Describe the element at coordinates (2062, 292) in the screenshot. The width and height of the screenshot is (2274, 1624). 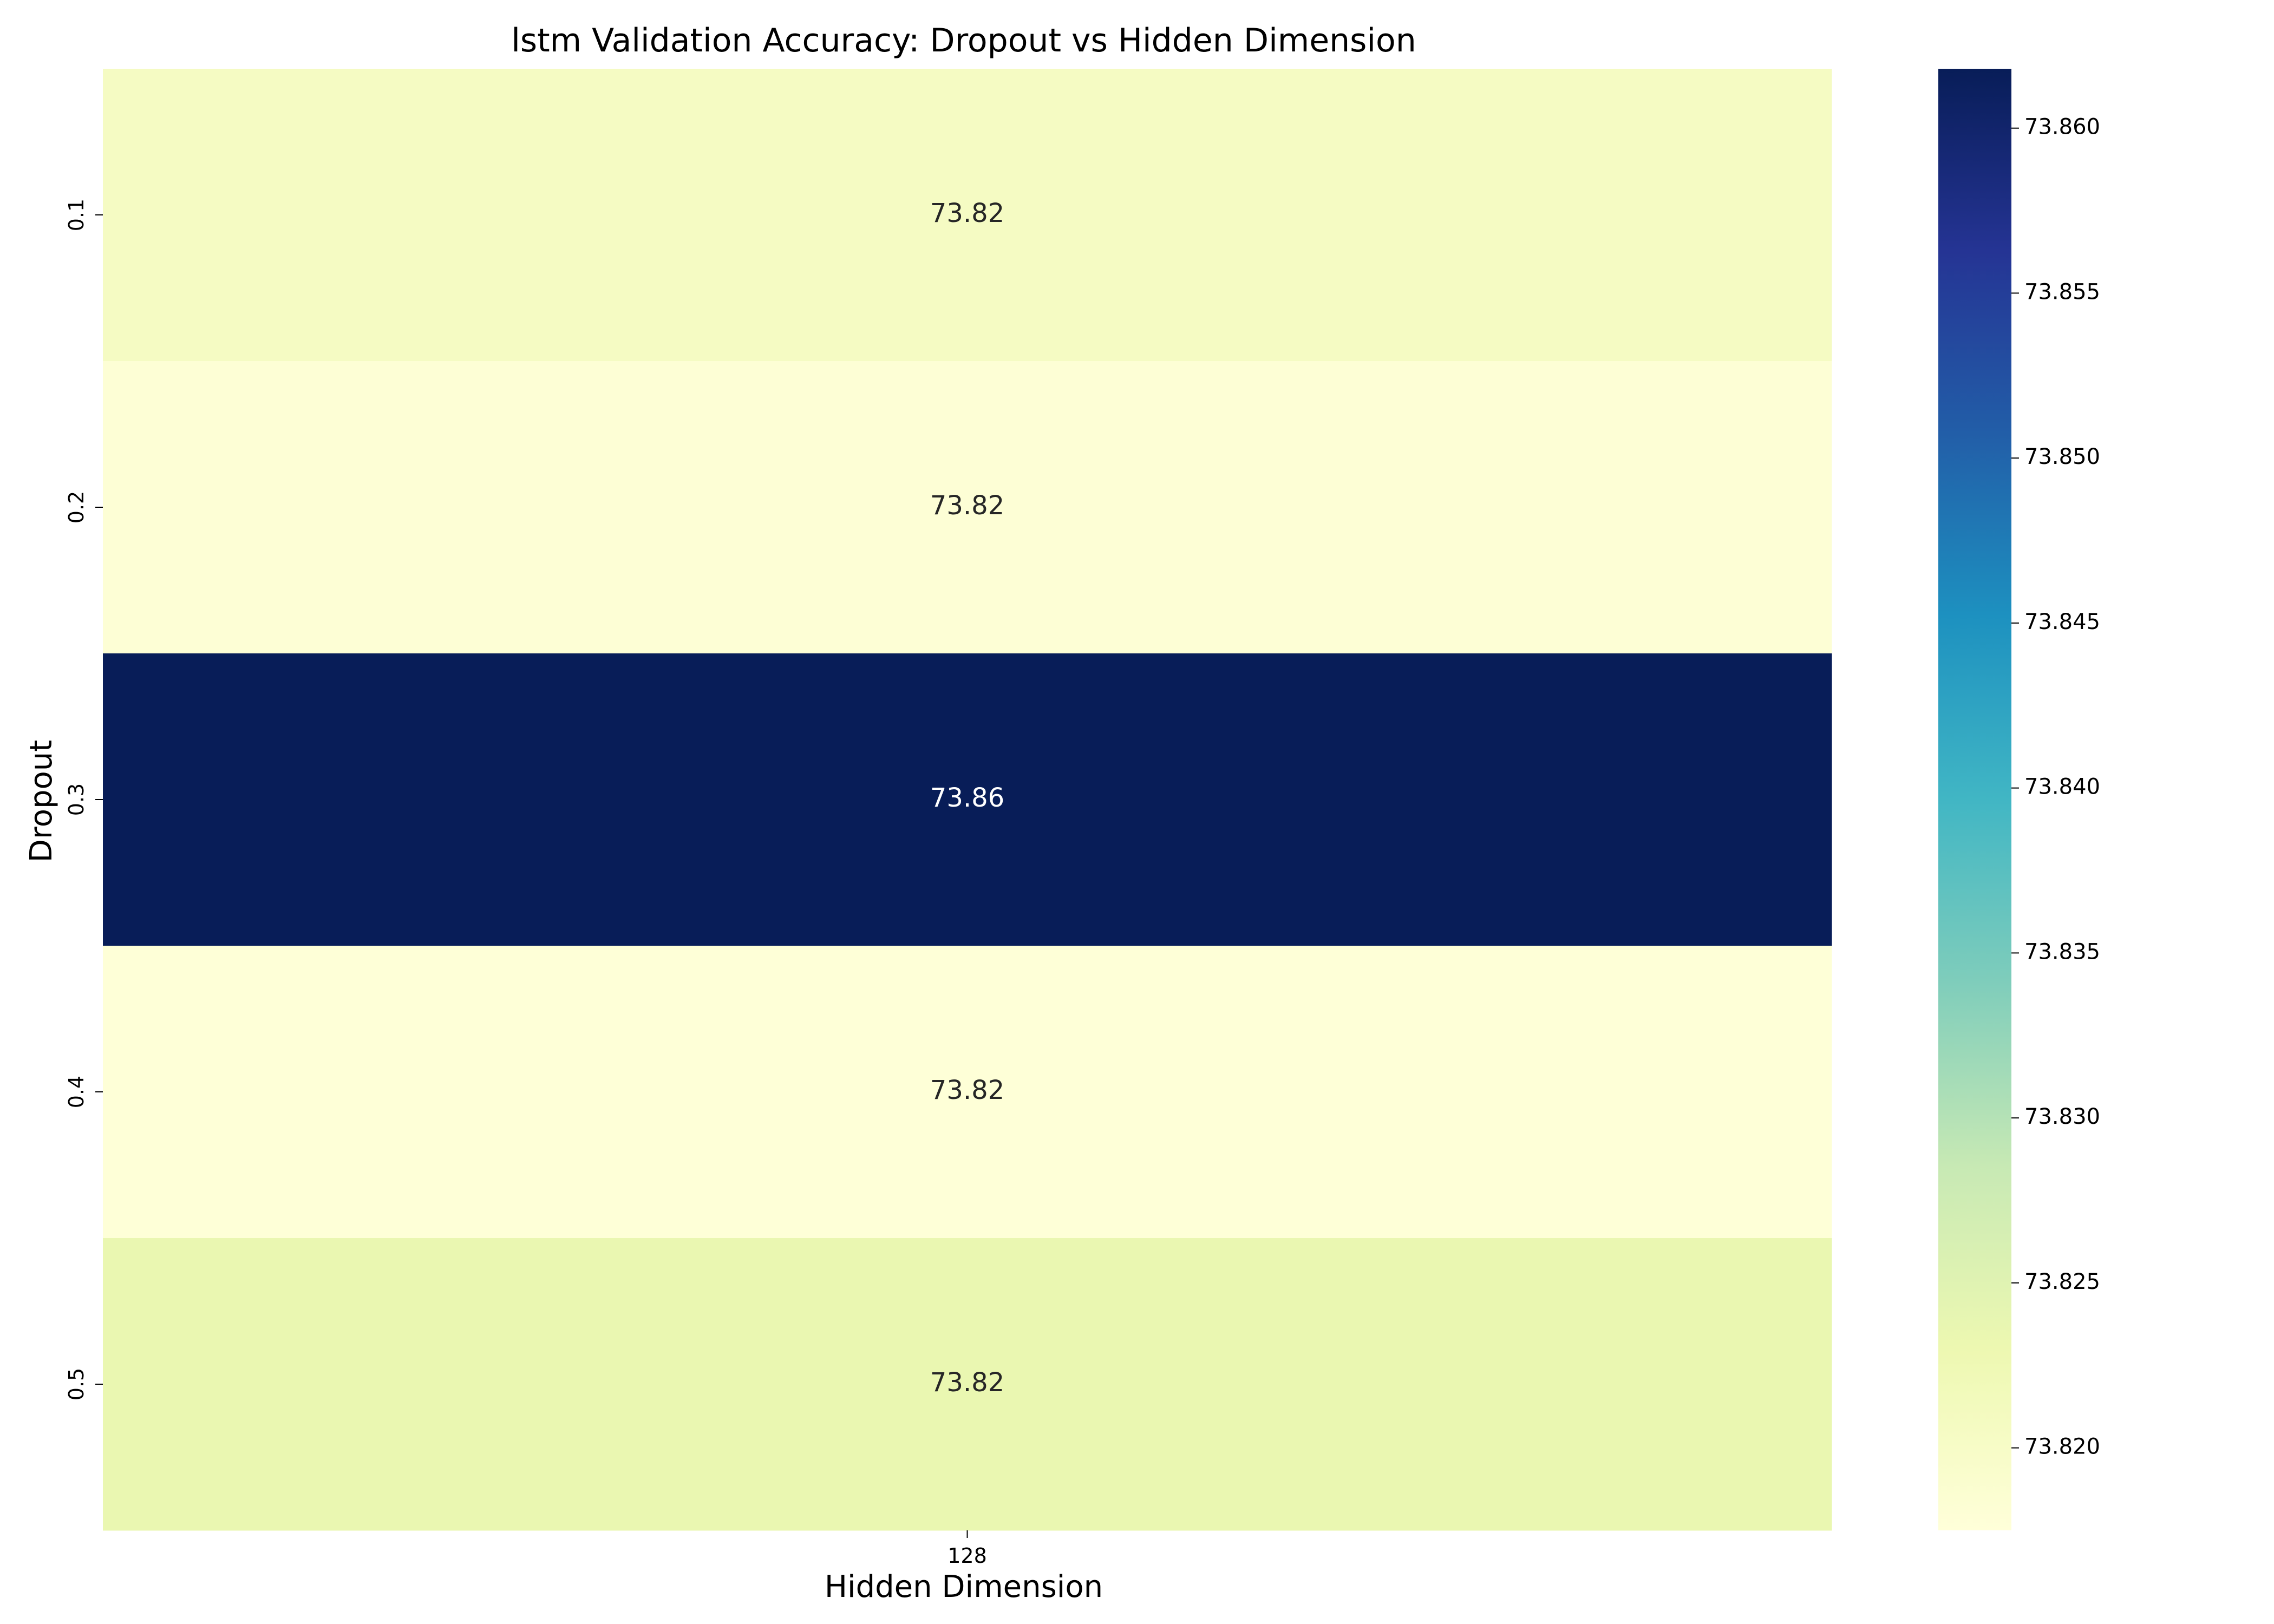
I see `colorbar-tick-label: 73.855` at that location.